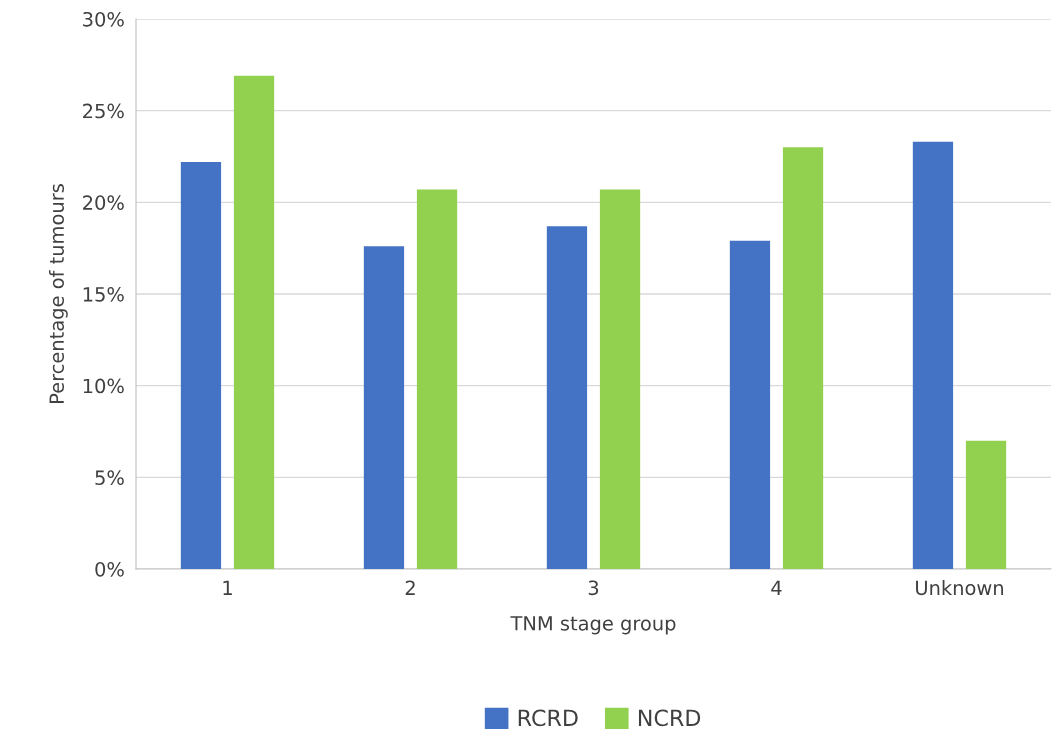 Image resolution: width=1059 pixels, height=753 pixels. Describe the element at coordinates (58, 293) in the screenshot. I see `y-axis-title: Percentage of tumours` at that location.